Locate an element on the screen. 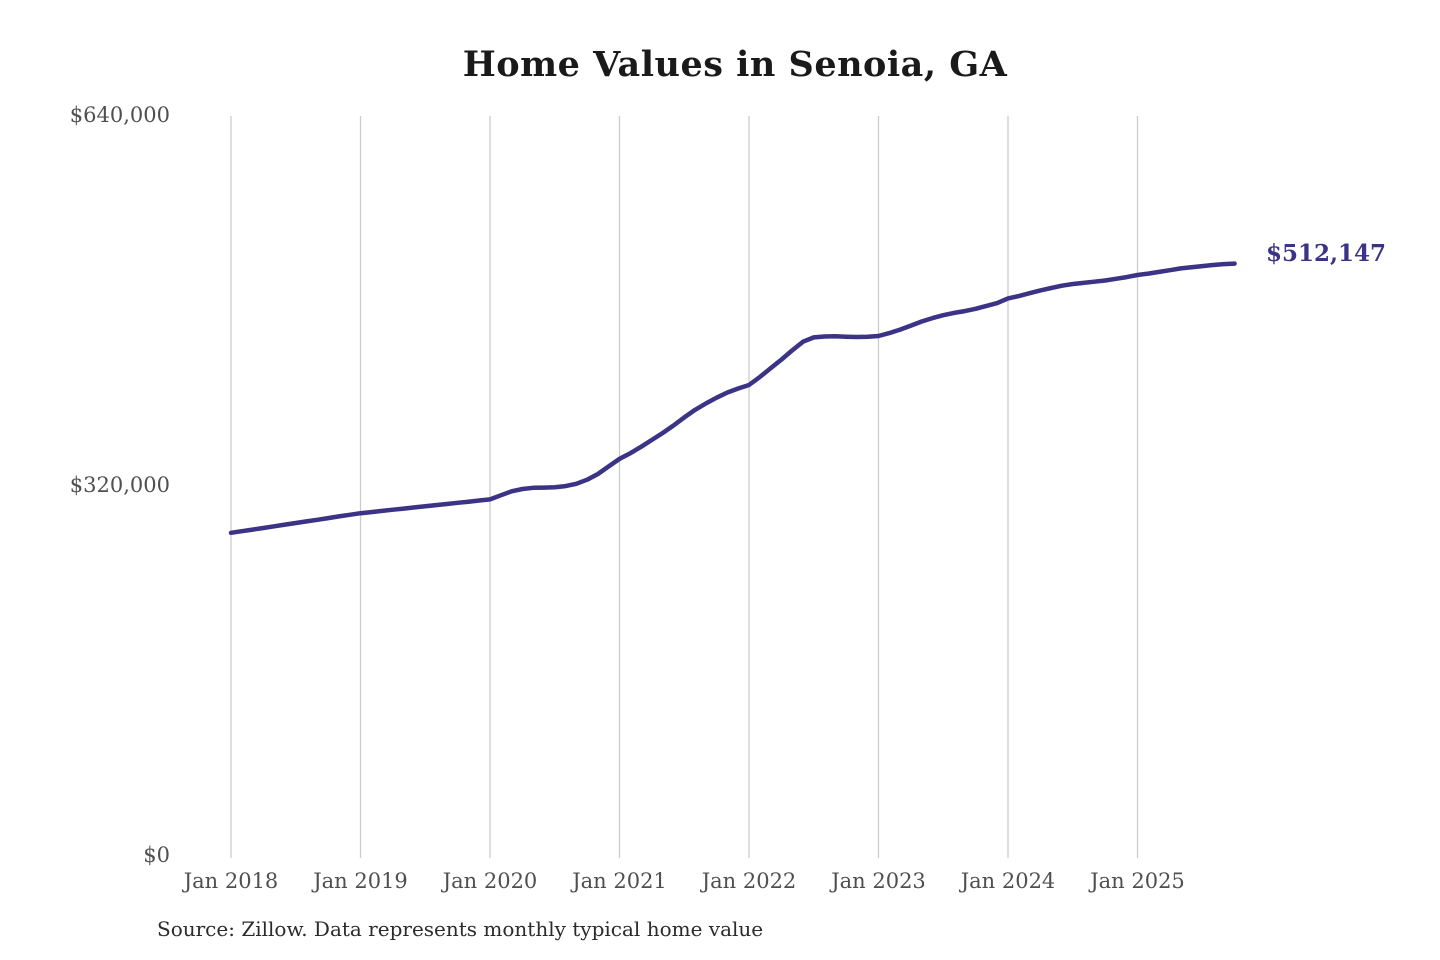 Image resolution: width=1440 pixels, height=960 pixels. latest-value-label: $512,147 is located at coordinates (1326, 253).